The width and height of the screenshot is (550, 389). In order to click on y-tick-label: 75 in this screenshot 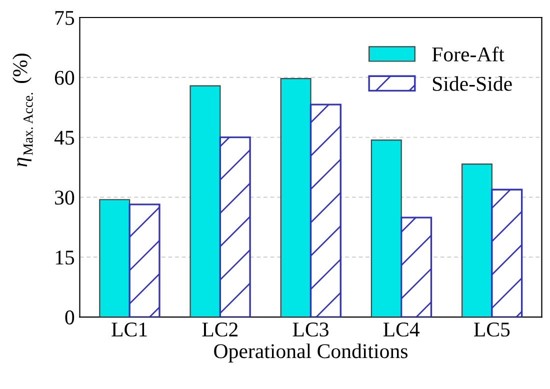, I will do `click(64, 18)`.